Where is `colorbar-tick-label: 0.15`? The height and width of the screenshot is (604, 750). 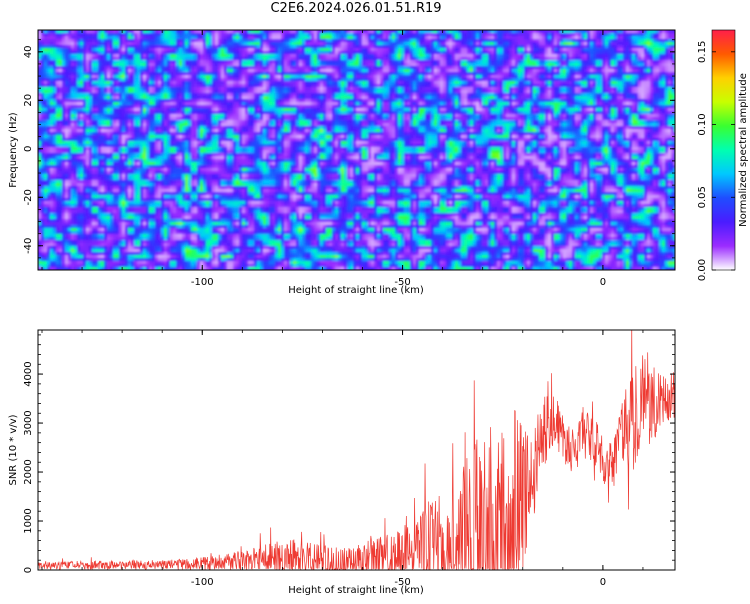
colorbar-tick-label: 0.15 is located at coordinates (702, 52).